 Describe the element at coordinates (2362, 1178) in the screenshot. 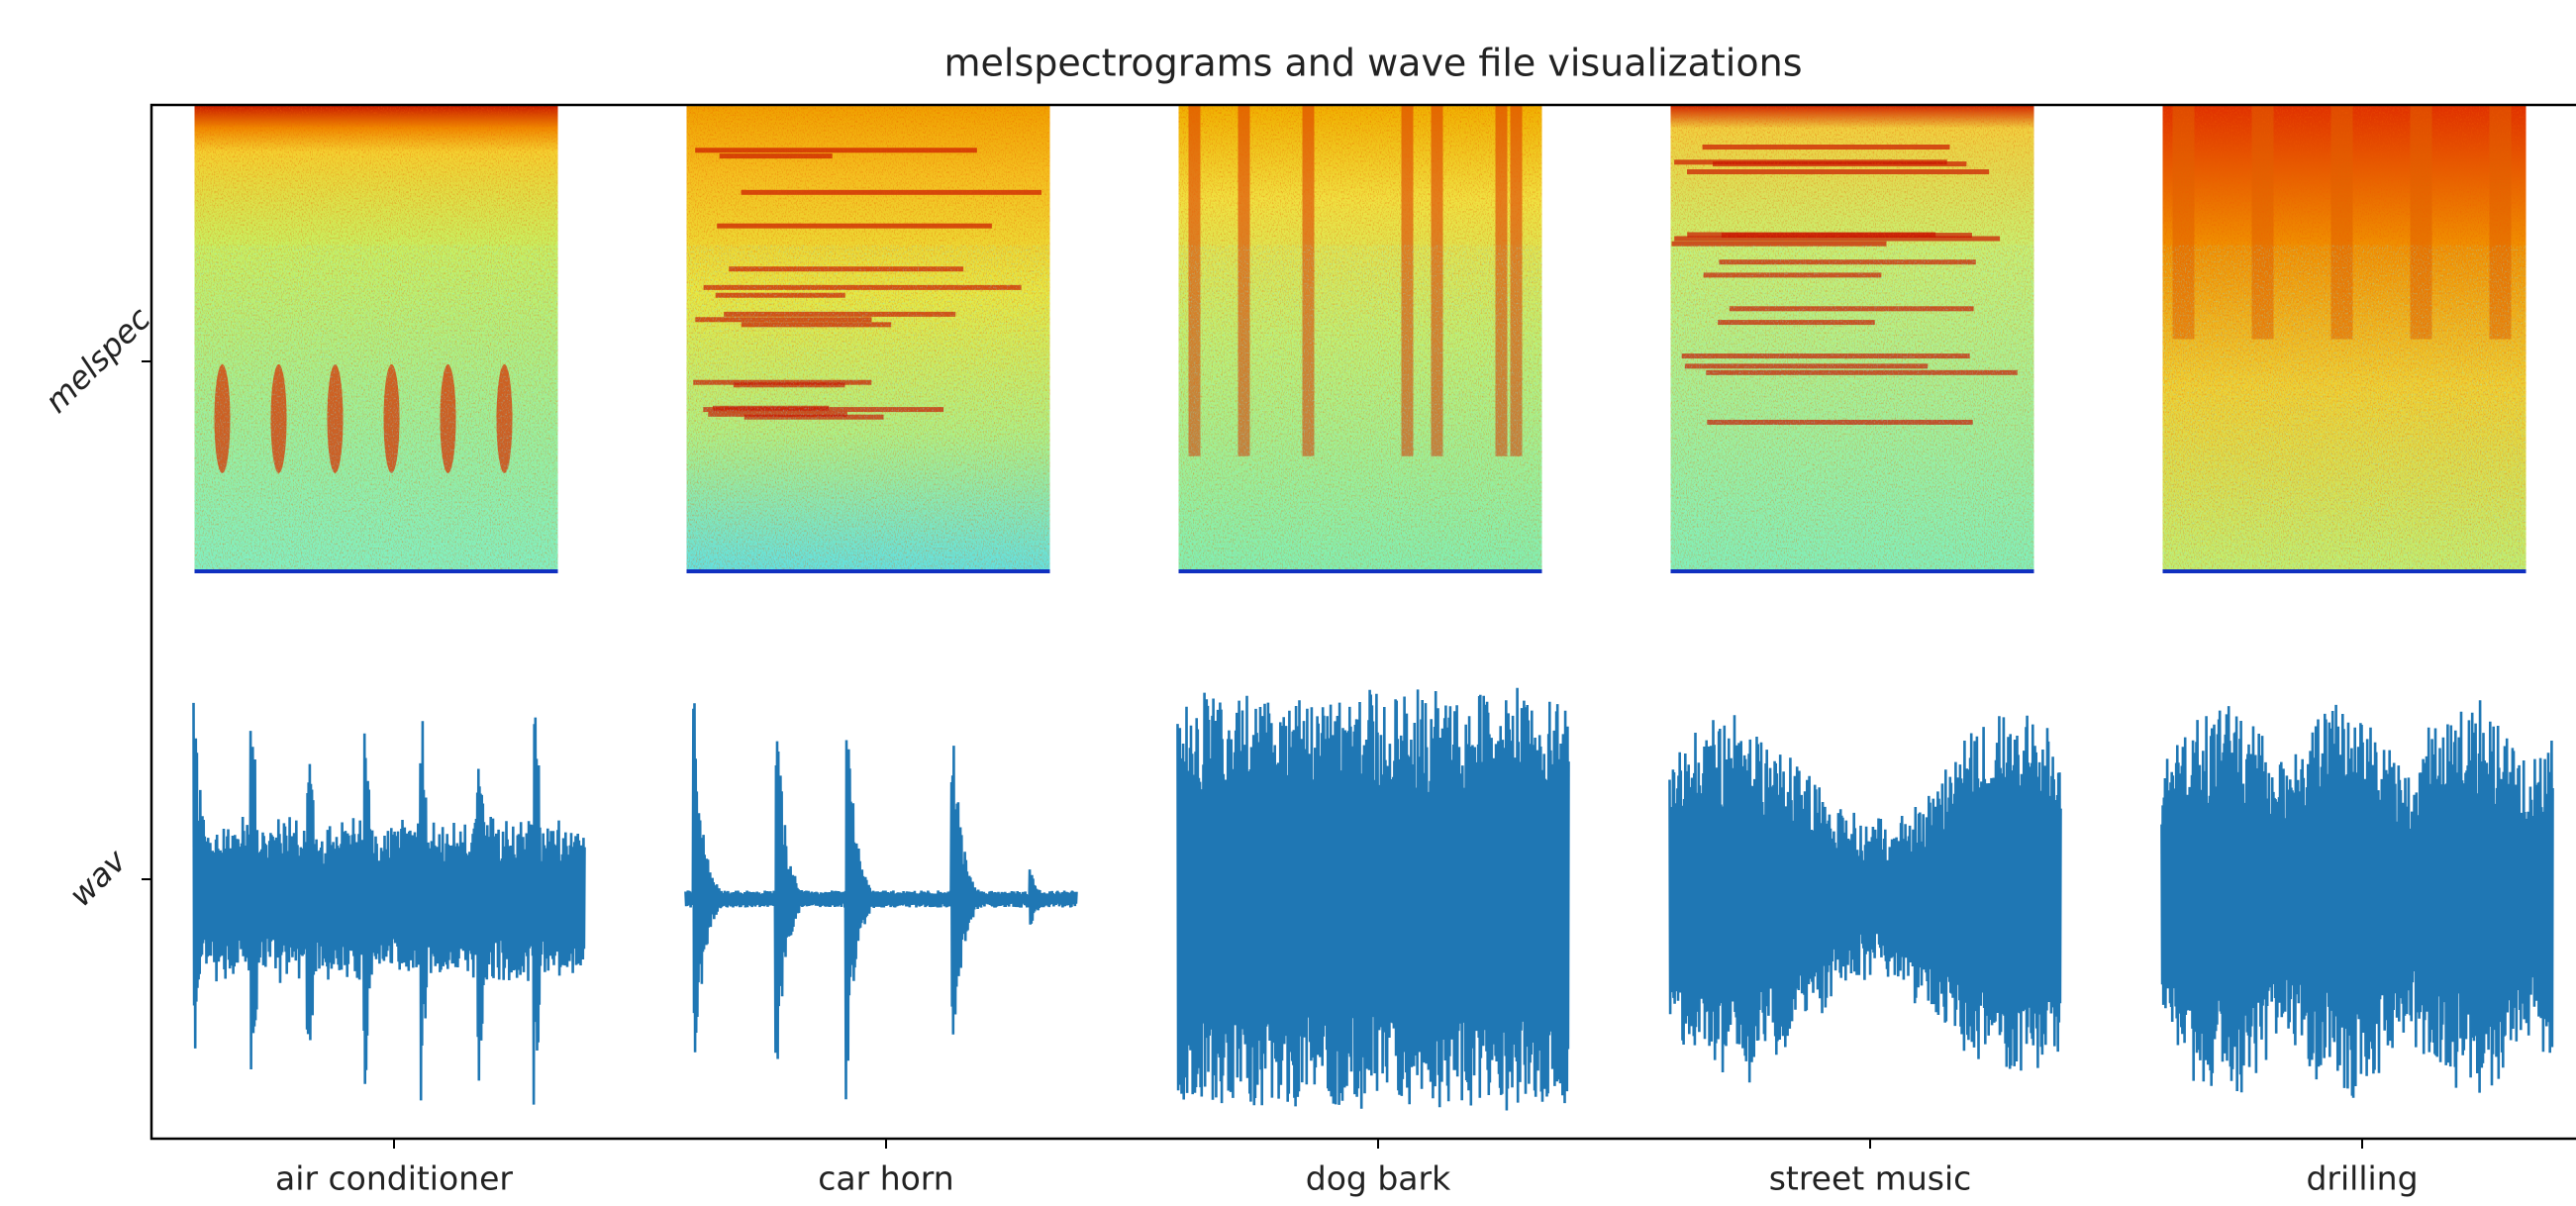

I see `x-tick-label: drilling` at that location.